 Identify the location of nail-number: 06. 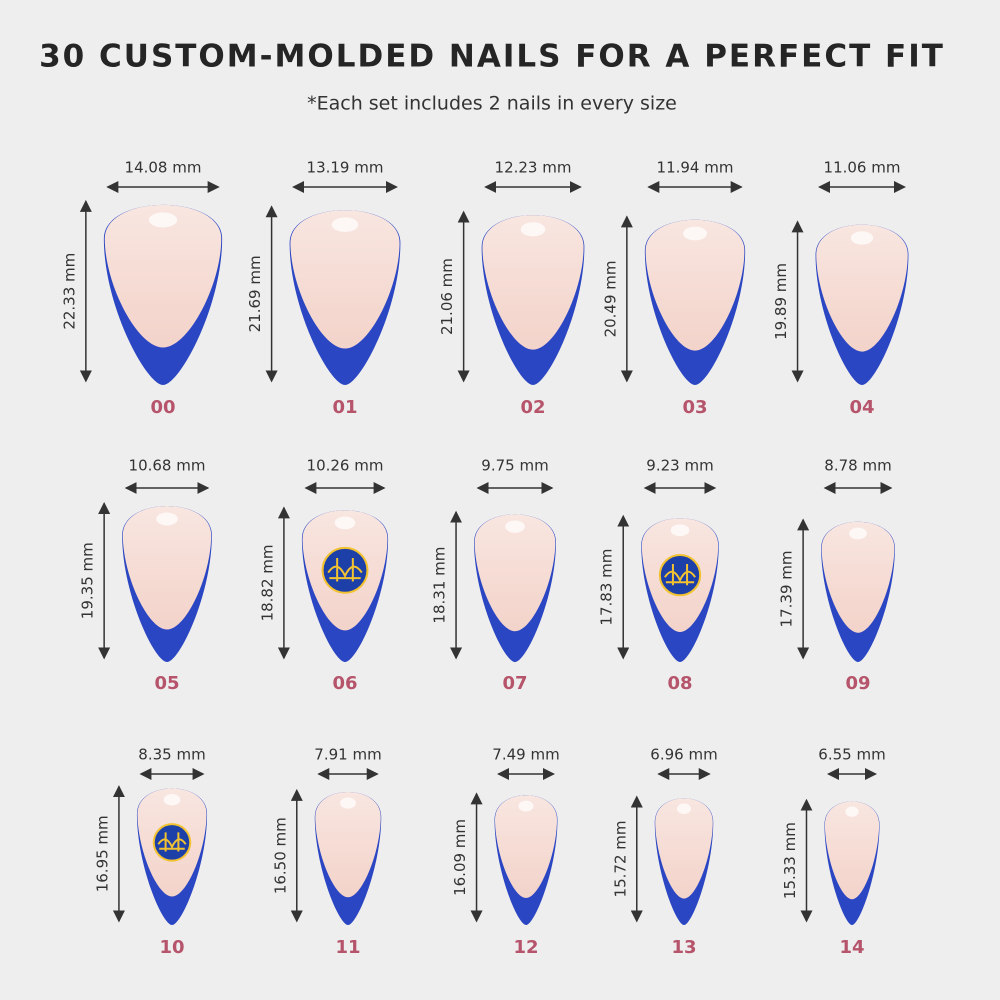
(344, 683).